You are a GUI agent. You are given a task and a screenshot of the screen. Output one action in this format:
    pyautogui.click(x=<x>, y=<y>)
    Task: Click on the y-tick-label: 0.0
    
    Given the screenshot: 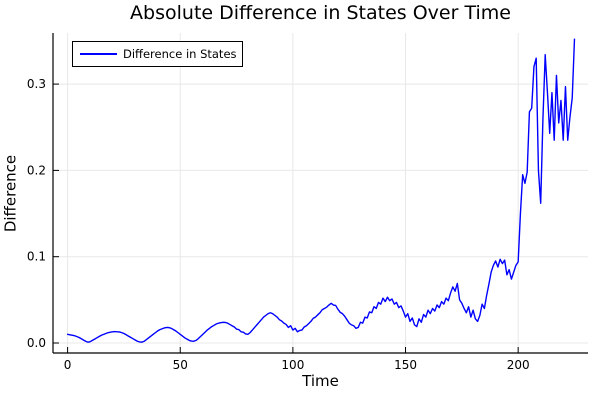 What is the action you would take?
    pyautogui.click(x=36, y=343)
    